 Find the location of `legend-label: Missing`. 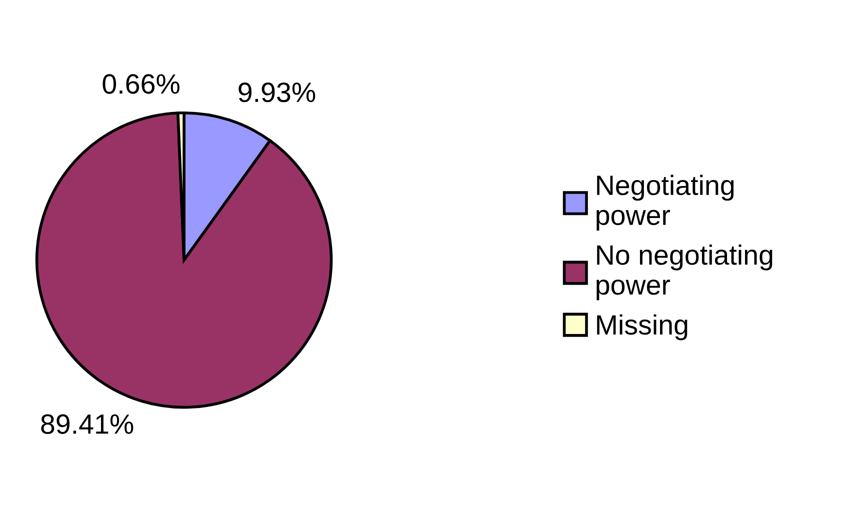

legend-label: Missing is located at coordinates (642, 327).